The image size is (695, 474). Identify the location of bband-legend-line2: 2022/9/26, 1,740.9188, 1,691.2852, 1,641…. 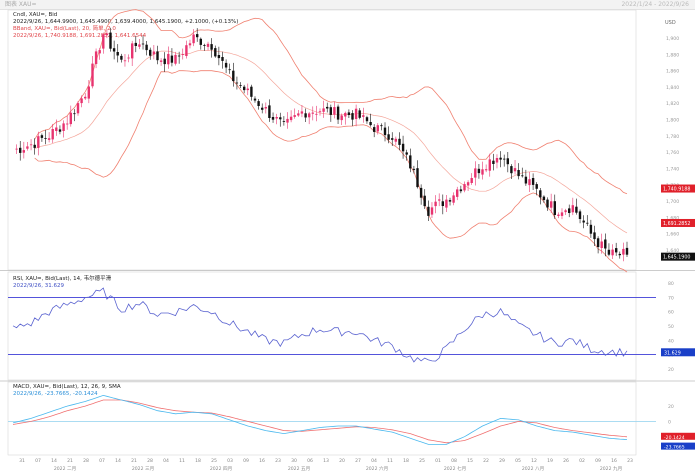
(80, 36).